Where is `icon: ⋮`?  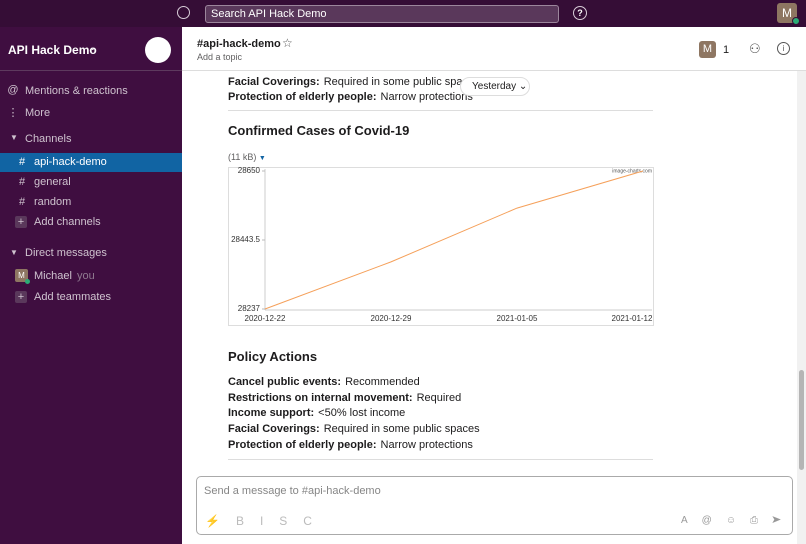 icon: ⋮ is located at coordinates (13, 113).